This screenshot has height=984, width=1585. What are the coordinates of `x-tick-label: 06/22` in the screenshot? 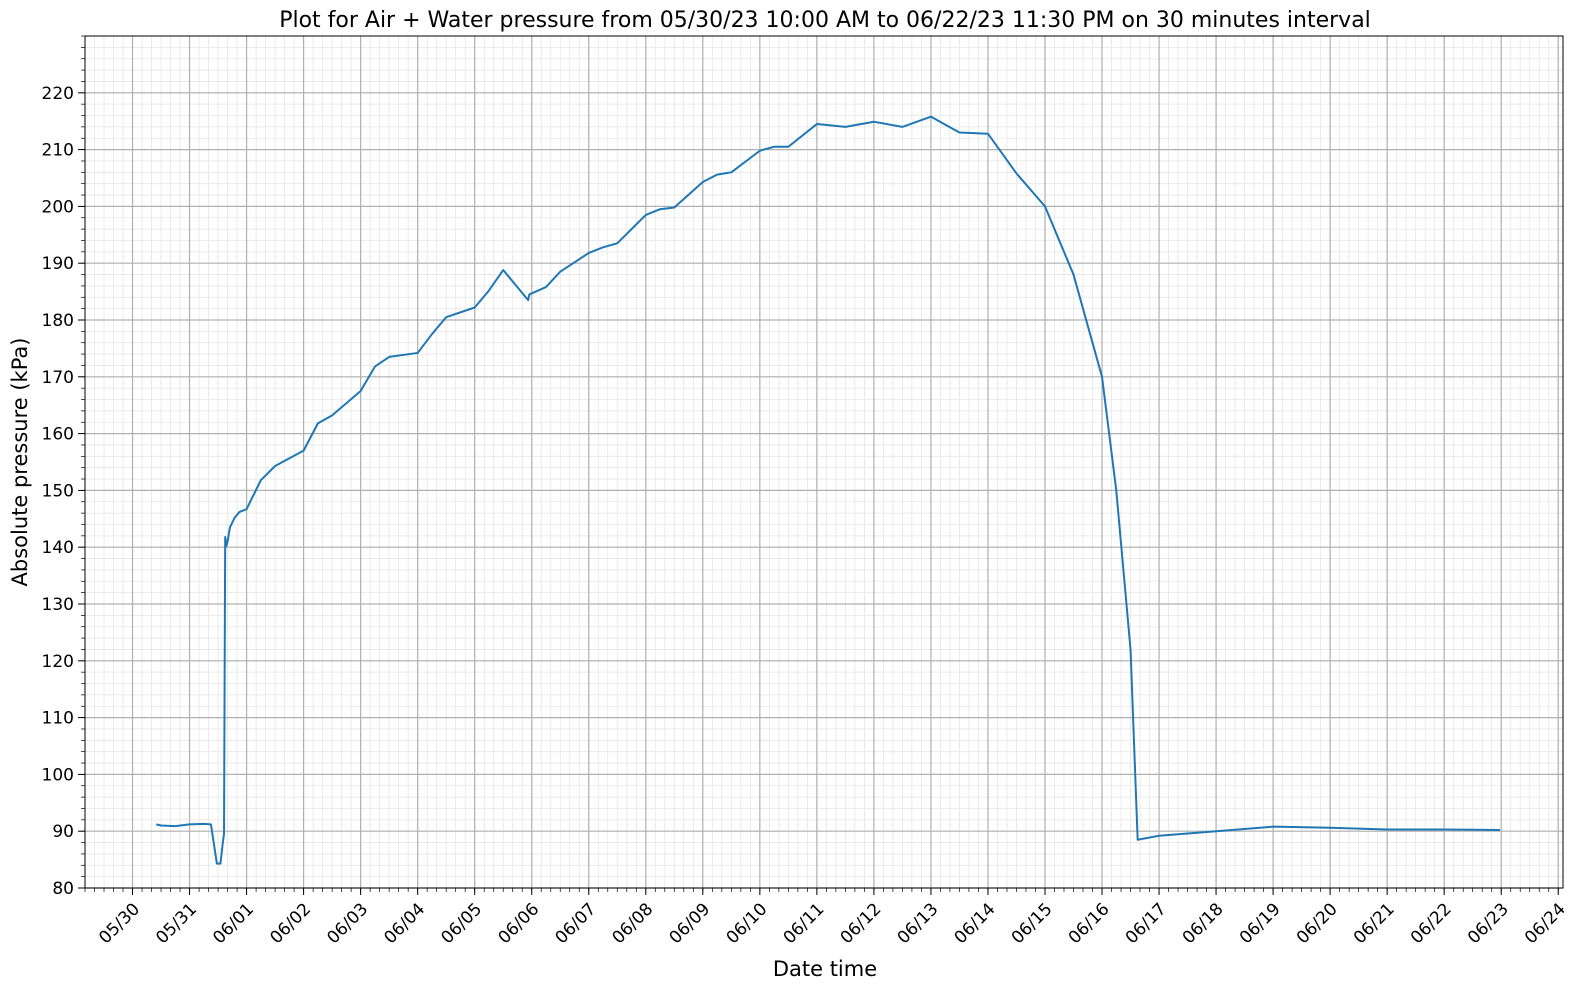 It's located at (1431, 923).